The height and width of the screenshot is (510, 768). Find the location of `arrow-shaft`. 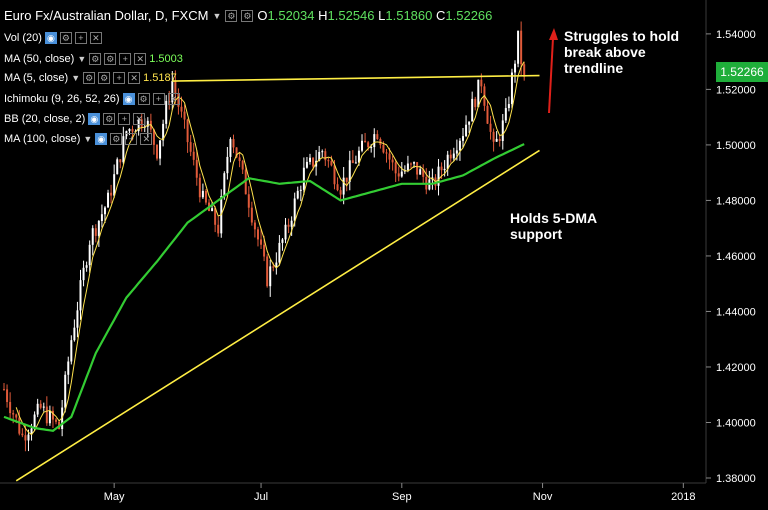

arrow-shaft is located at coordinates (551, 75).